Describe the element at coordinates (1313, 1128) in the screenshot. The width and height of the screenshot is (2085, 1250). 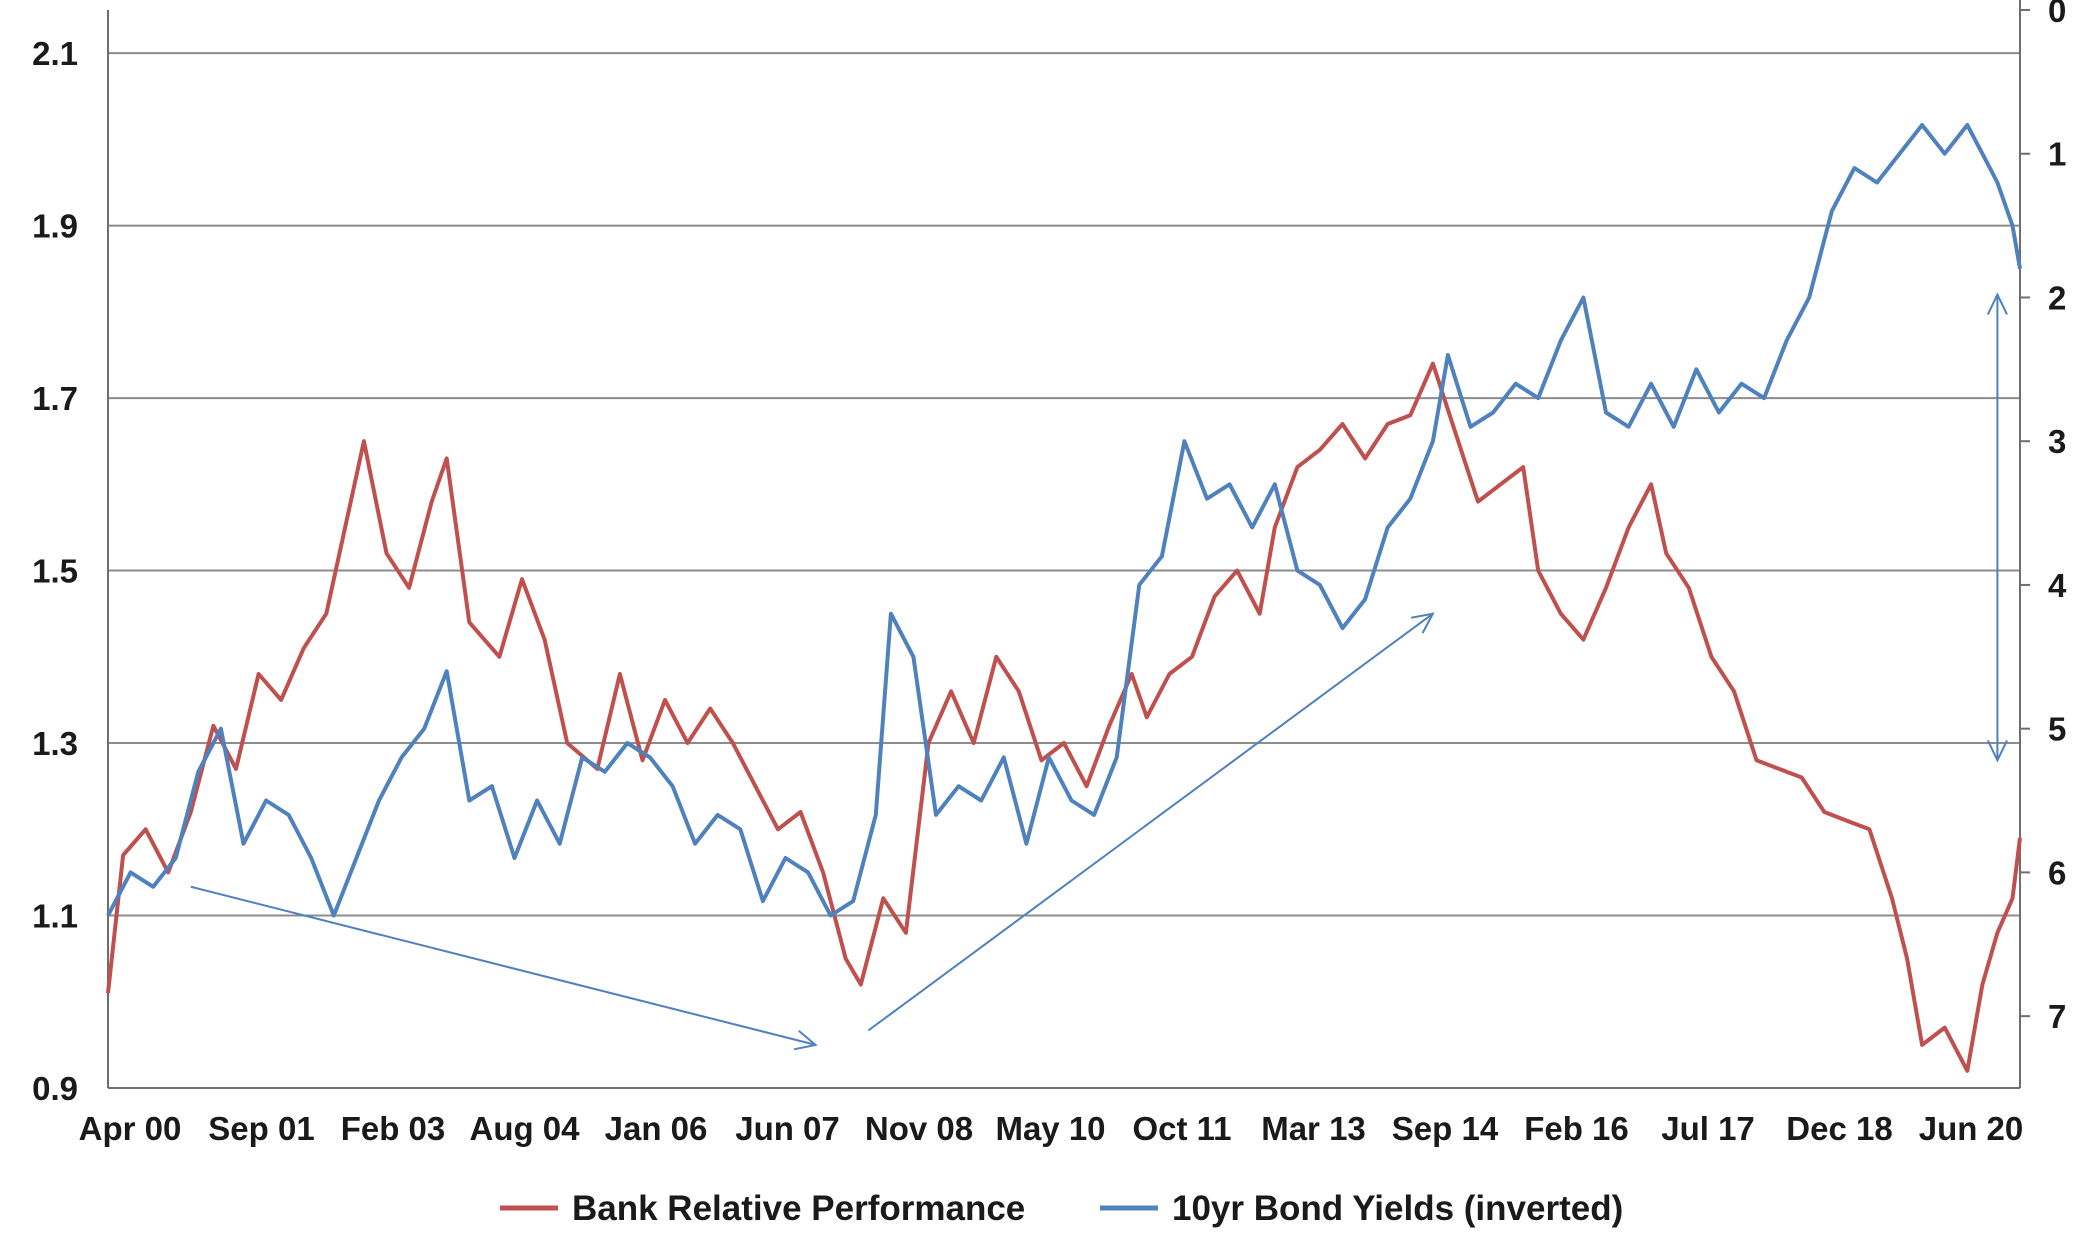
I see `x-tick-label: Mar 13` at that location.